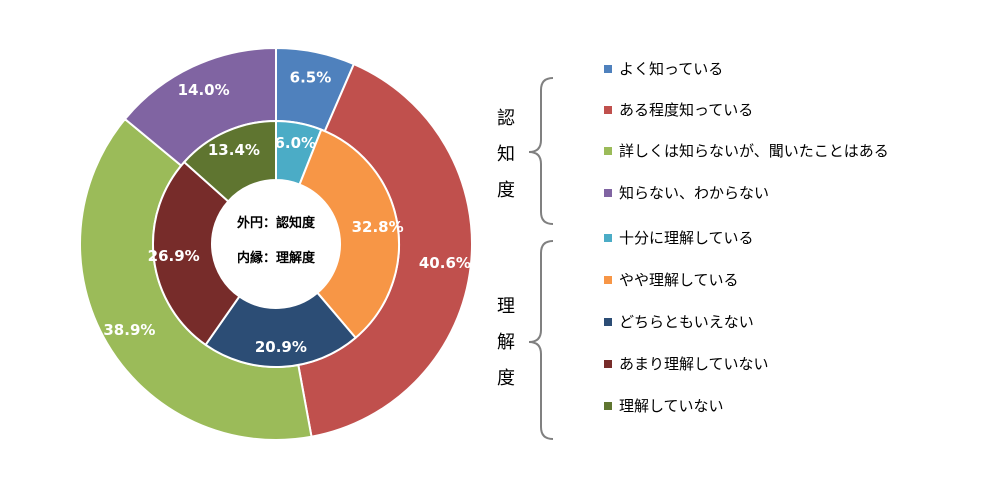 The width and height of the screenshot is (982, 486). What do you see at coordinates (445, 263) in the screenshot?
I see `outer-slice-label-2: 40.6%` at bounding box center [445, 263].